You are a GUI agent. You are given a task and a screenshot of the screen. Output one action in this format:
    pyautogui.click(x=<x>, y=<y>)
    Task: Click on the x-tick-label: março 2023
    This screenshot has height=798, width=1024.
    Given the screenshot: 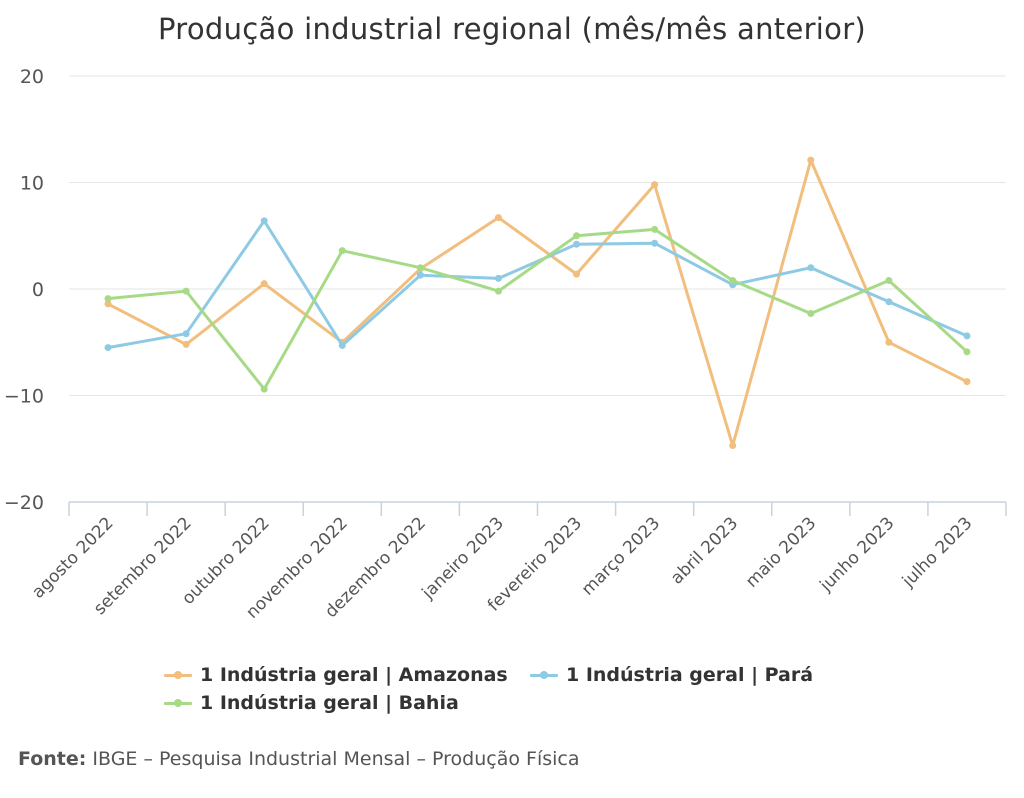 What is the action you would take?
    pyautogui.click(x=621, y=556)
    